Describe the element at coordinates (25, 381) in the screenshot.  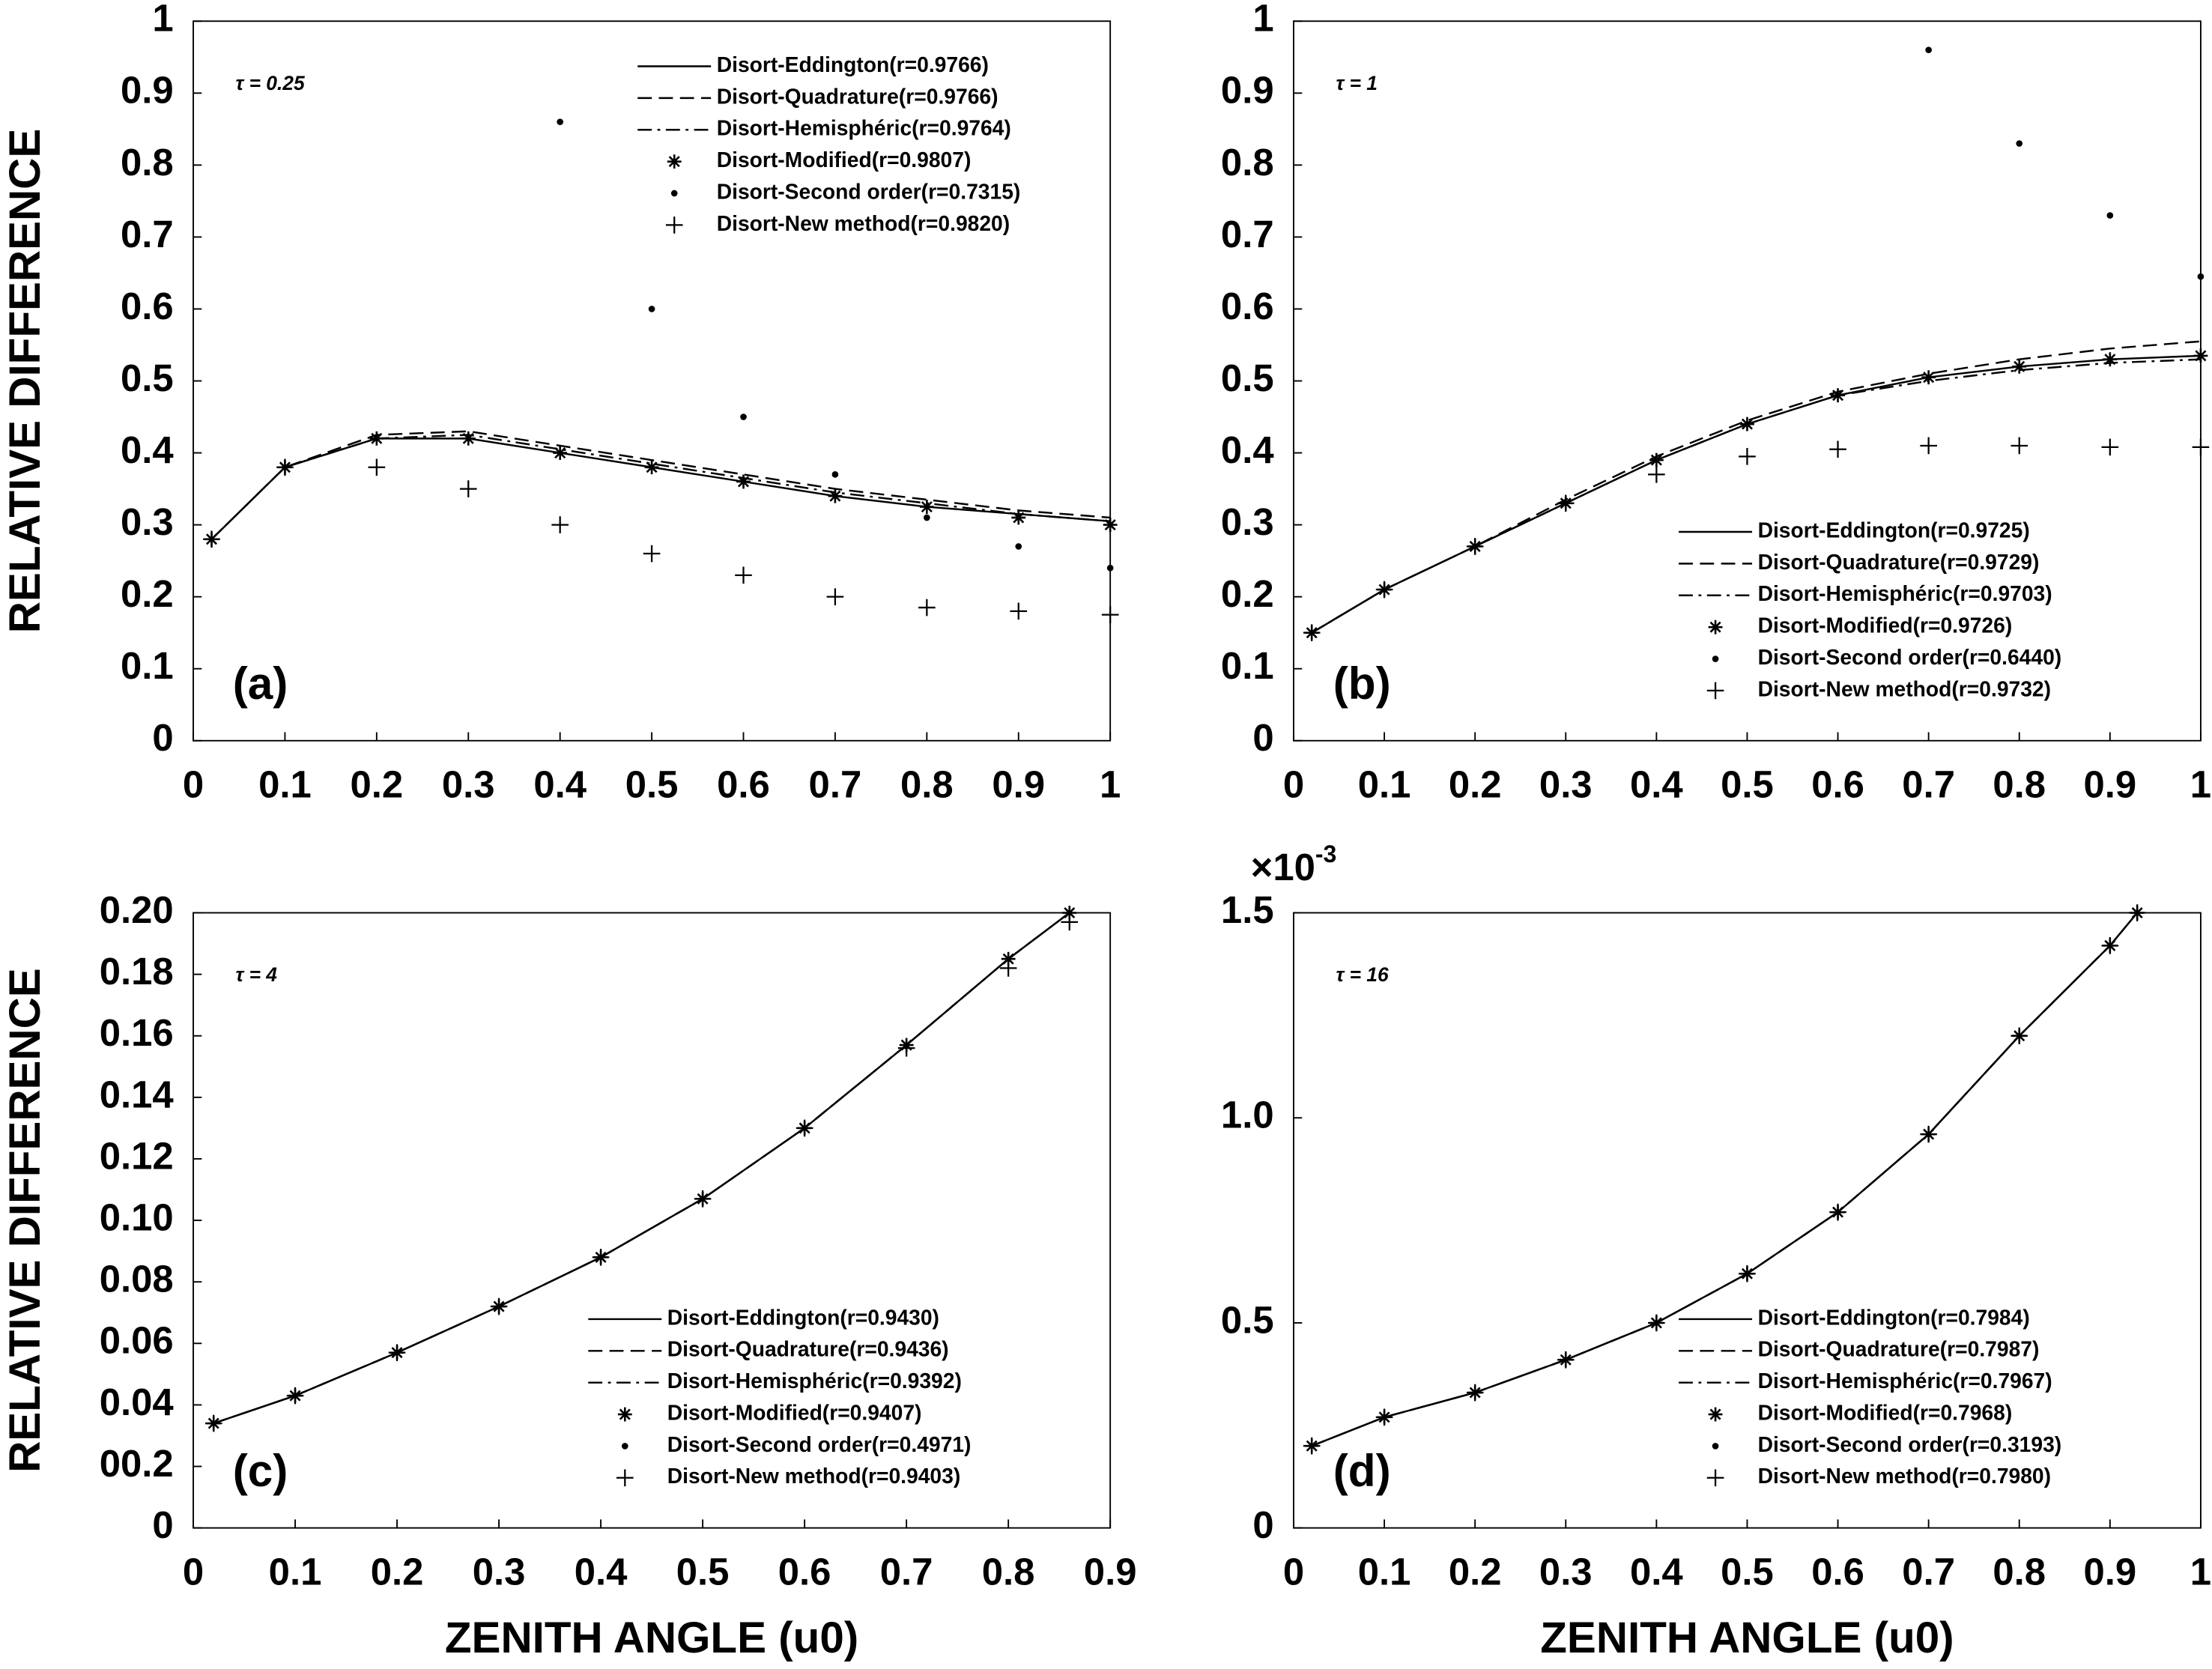
I see `y-axis-label: RELATIVE DIFFERENCE` at that location.